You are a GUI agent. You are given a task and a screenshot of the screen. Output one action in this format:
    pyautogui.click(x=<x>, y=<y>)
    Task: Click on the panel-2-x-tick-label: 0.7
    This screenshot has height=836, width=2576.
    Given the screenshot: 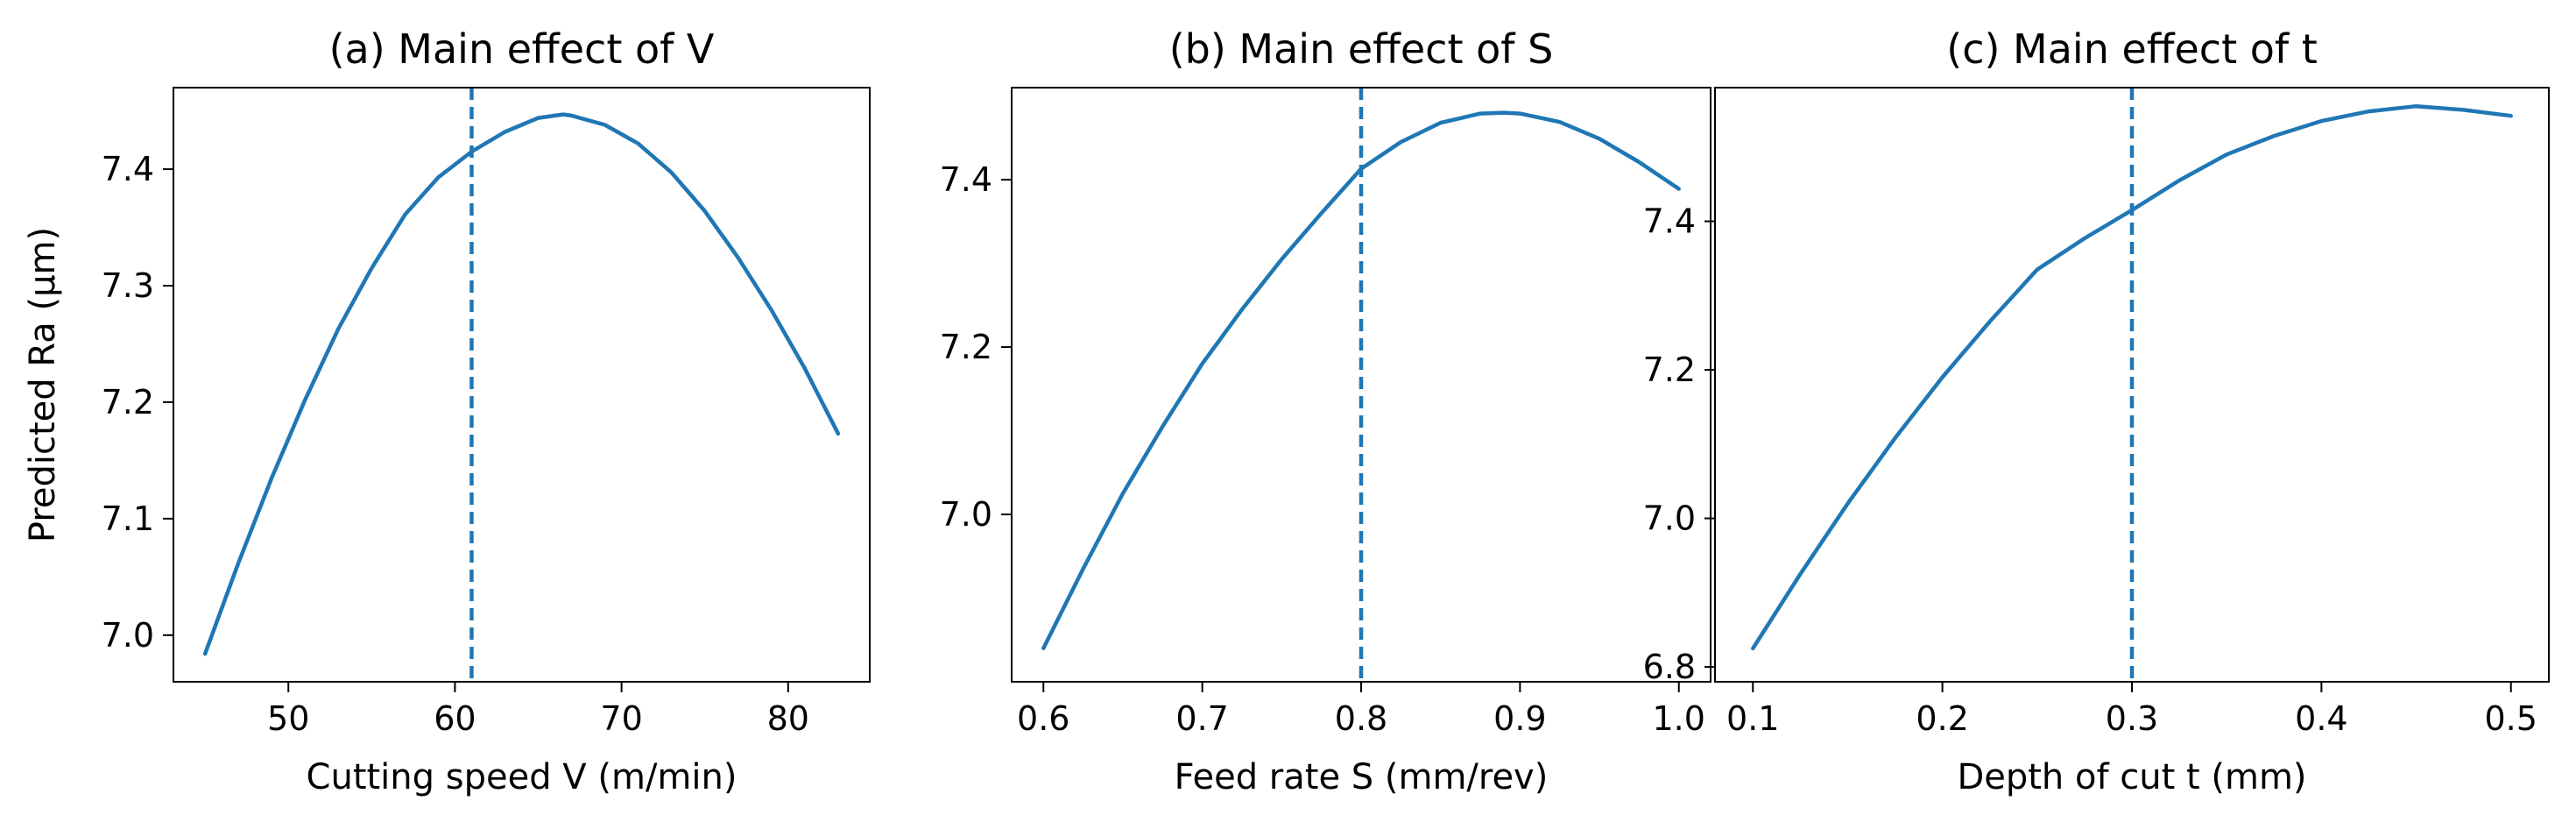 What is the action you would take?
    pyautogui.click(x=1201, y=718)
    